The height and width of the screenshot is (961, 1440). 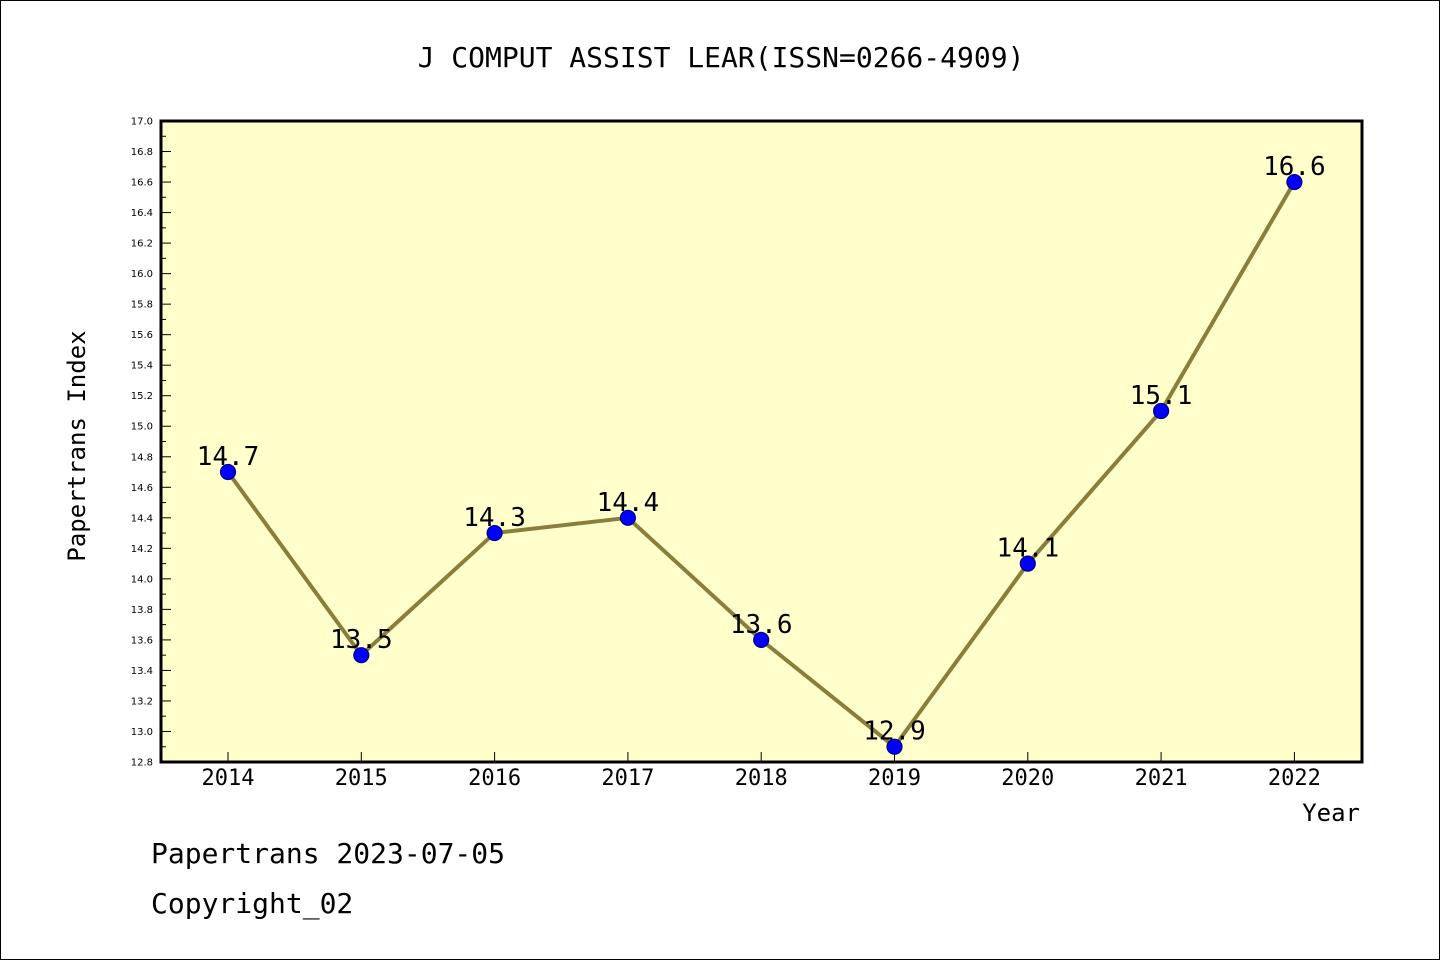 What do you see at coordinates (142, 274) in the screenshot?
I see `y-tick-label: 16.0` at bounding box center [142, 274].